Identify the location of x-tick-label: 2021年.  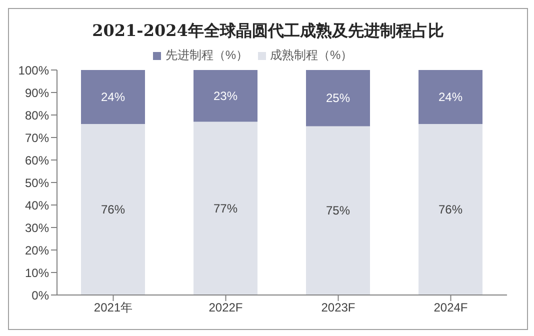
(113, 307).